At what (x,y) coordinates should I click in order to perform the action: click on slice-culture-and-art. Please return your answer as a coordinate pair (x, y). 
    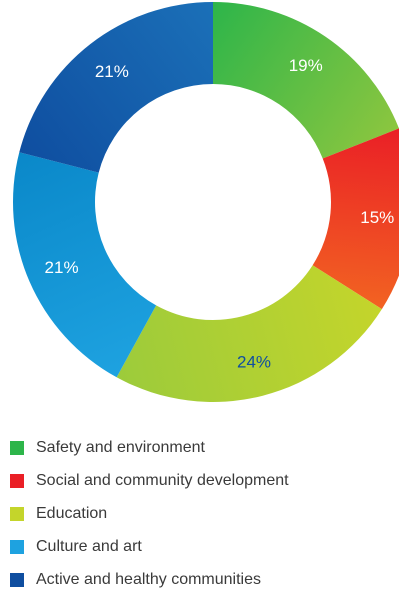
    Looking at the image, I should click on (85, 265).